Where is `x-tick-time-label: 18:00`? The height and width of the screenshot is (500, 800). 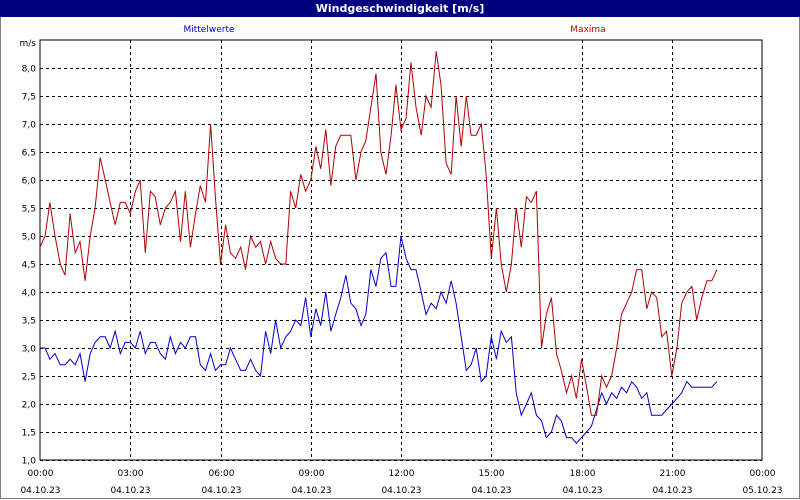 x-tick-time-label: 18:00 is located at coordinates (583, 474).